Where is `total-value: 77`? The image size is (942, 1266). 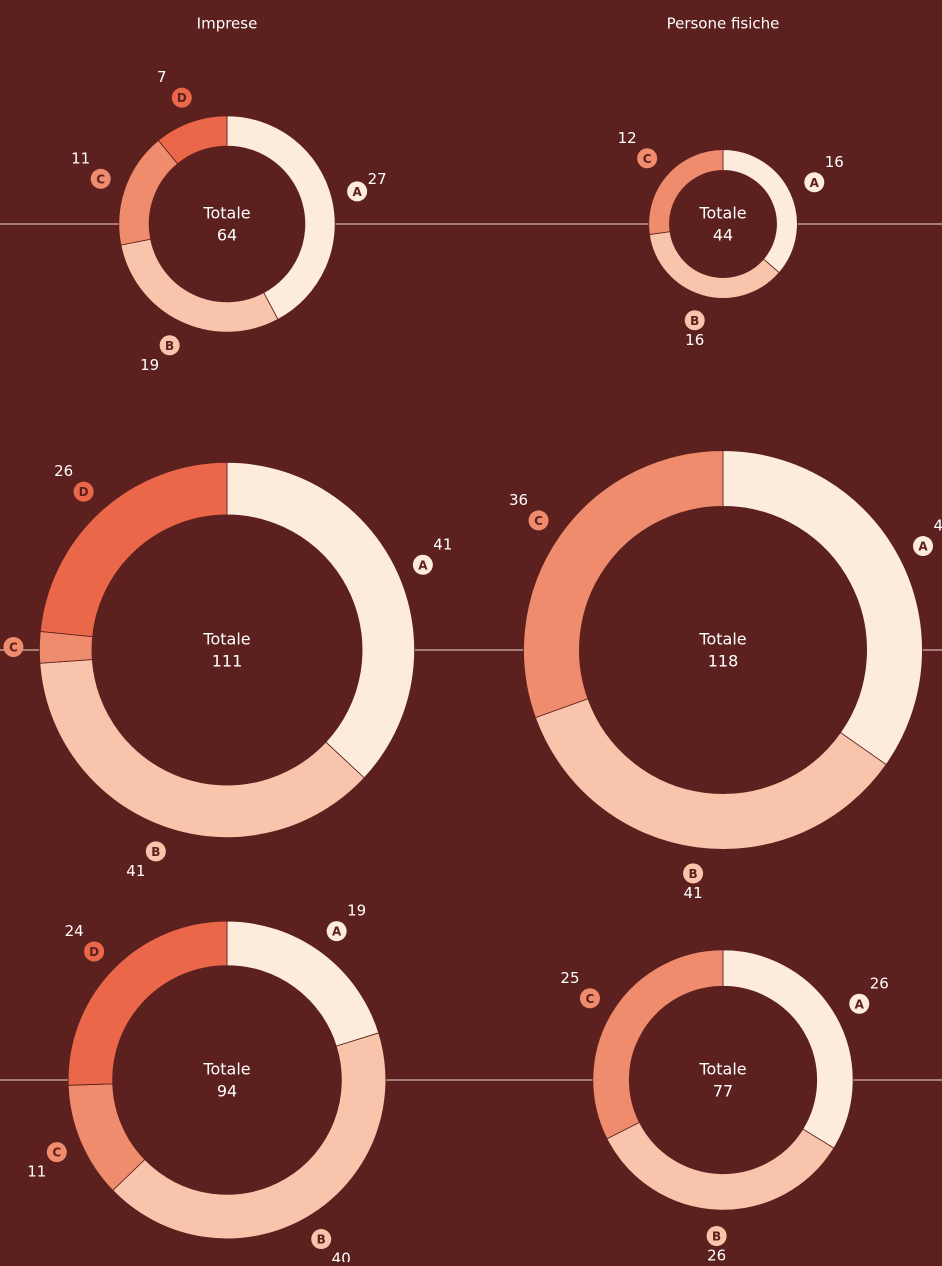 total-value: 77 is located at coordinates (723, 1091).